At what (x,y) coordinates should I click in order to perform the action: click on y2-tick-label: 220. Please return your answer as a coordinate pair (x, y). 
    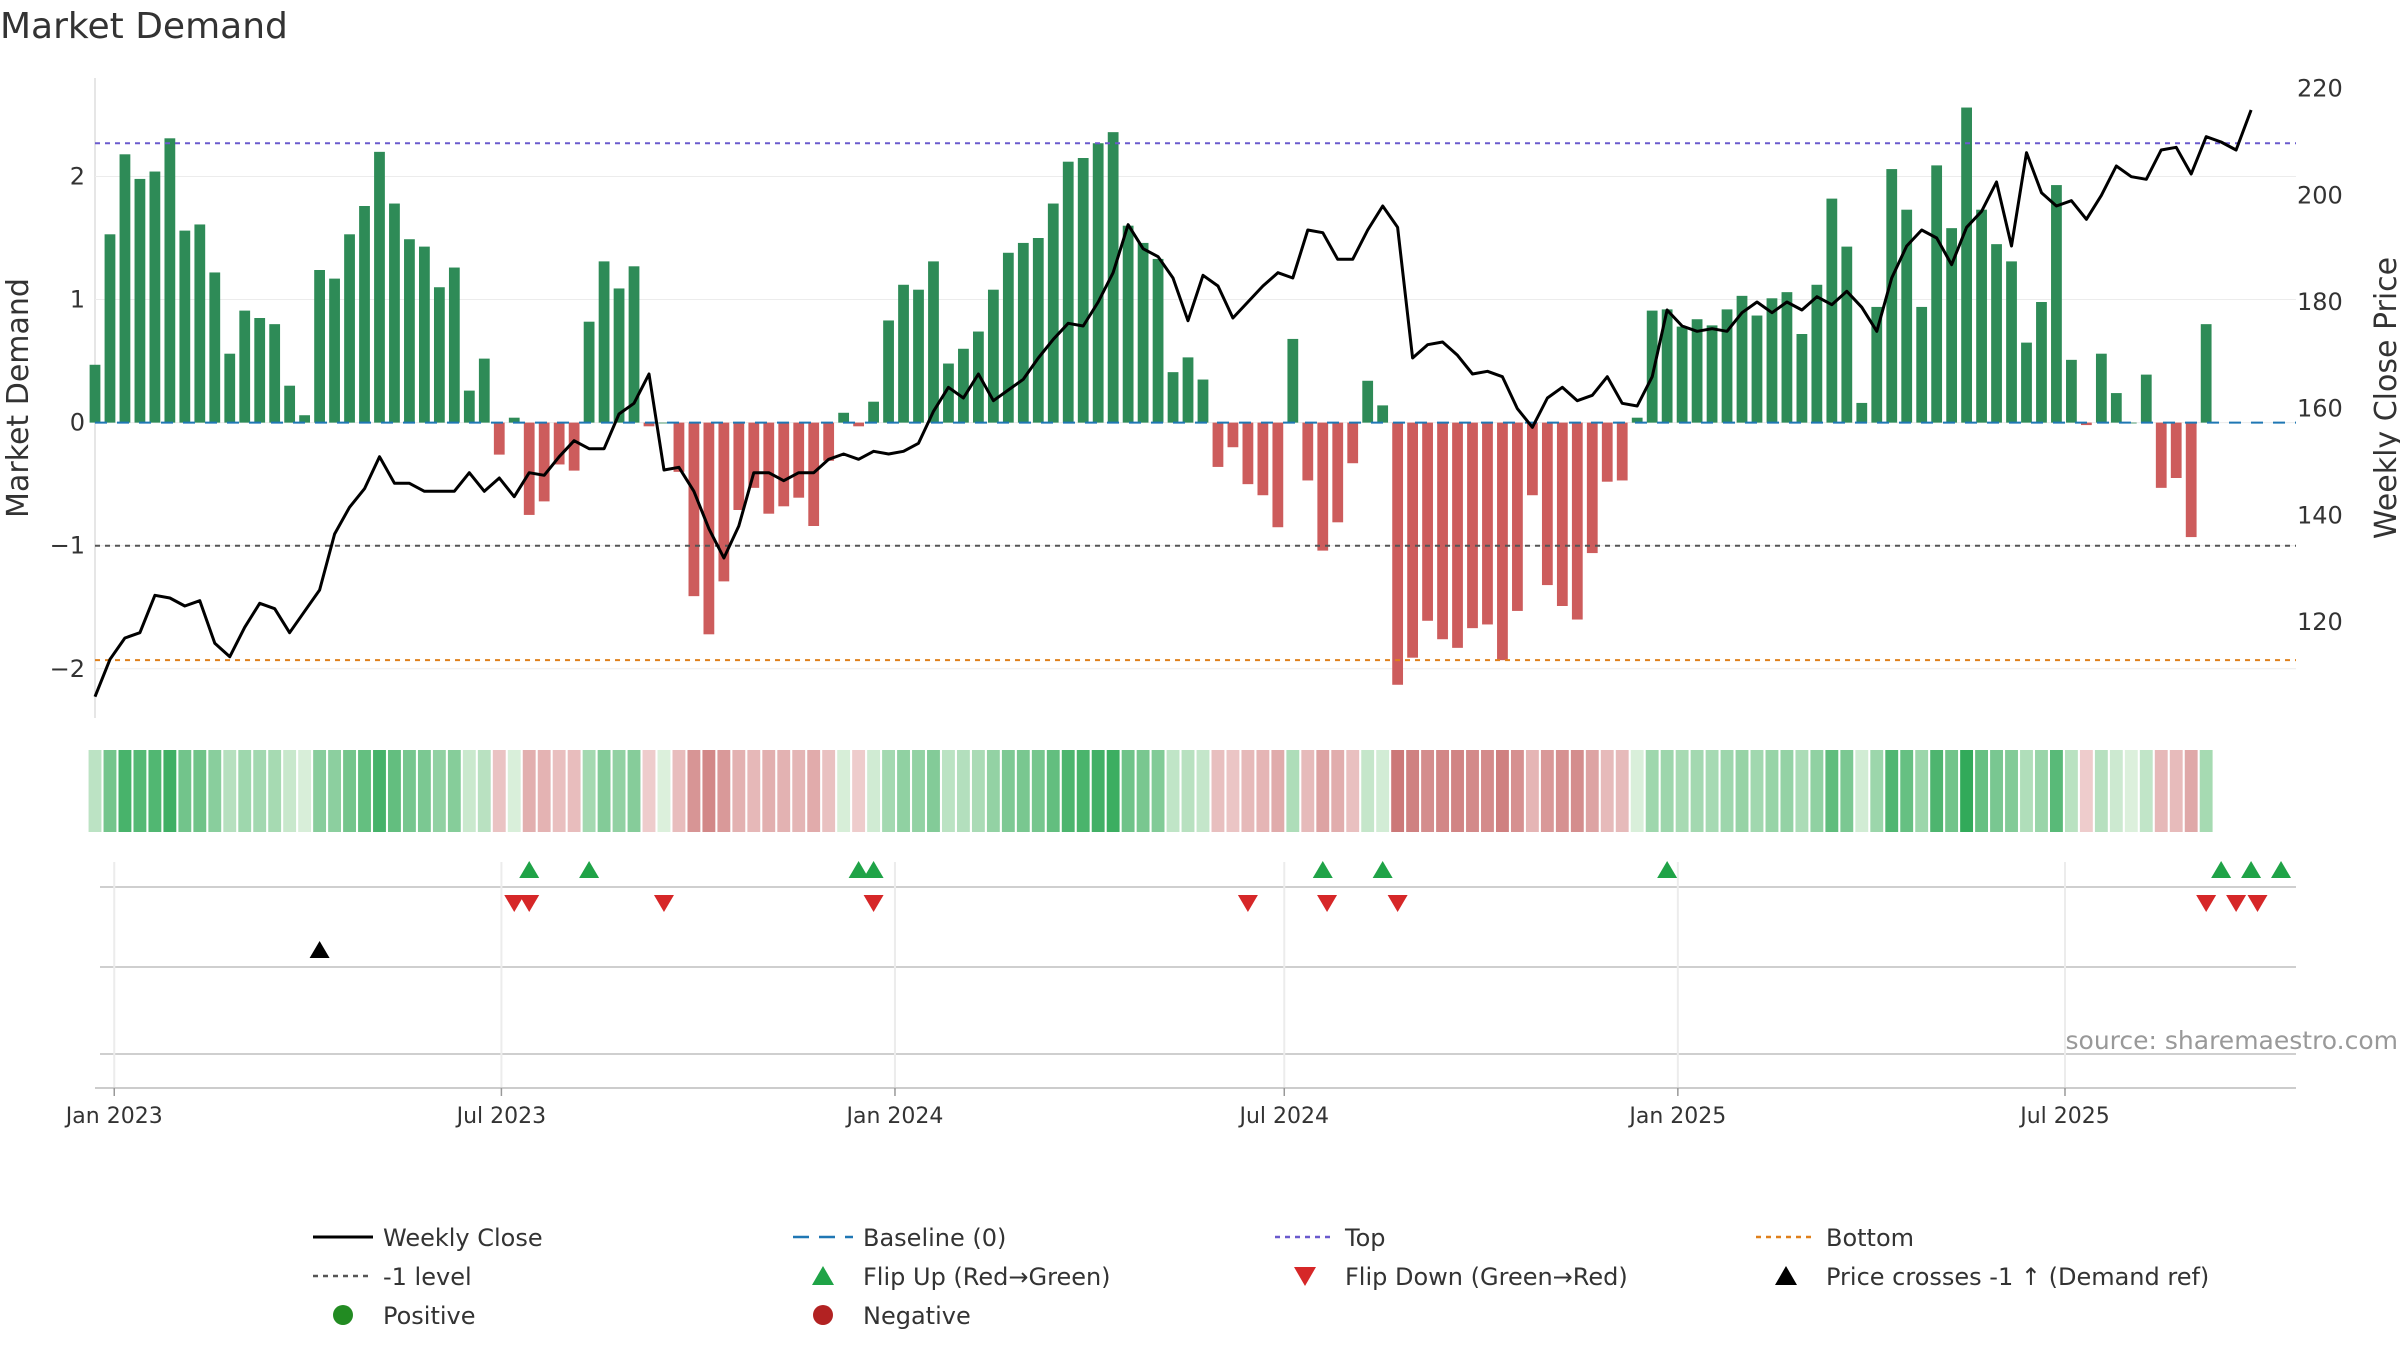
    Looking at the image, I should click on (2320, 89).